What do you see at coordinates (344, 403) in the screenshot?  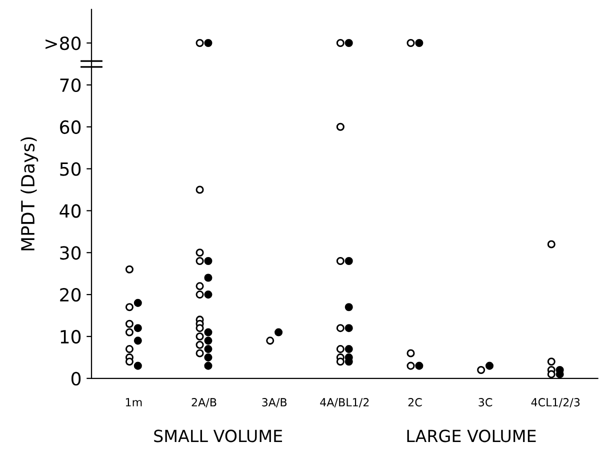 I see `x-tick-label: 4A/BL1/2` at bounding box center [344, 403].